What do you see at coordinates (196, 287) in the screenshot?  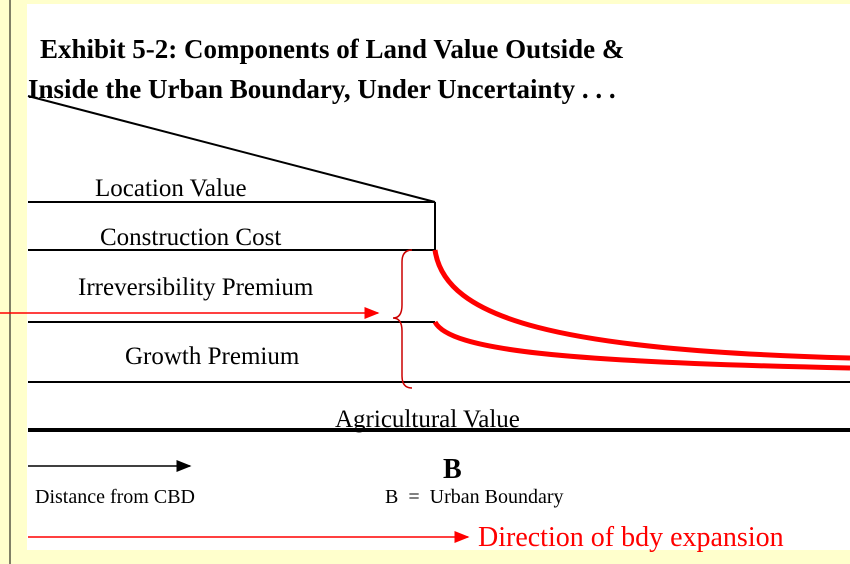 I see `layer-label: Irreversibility Premium` at bounding box center [196, 287].